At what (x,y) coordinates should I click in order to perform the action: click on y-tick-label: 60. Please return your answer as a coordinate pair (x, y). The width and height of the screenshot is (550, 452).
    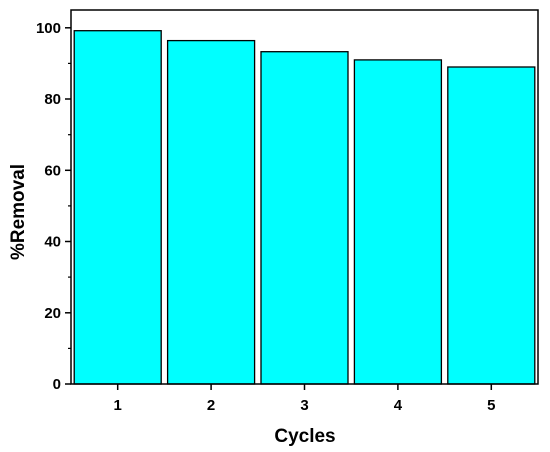
    Looking at the image, I should click on (52, 170).